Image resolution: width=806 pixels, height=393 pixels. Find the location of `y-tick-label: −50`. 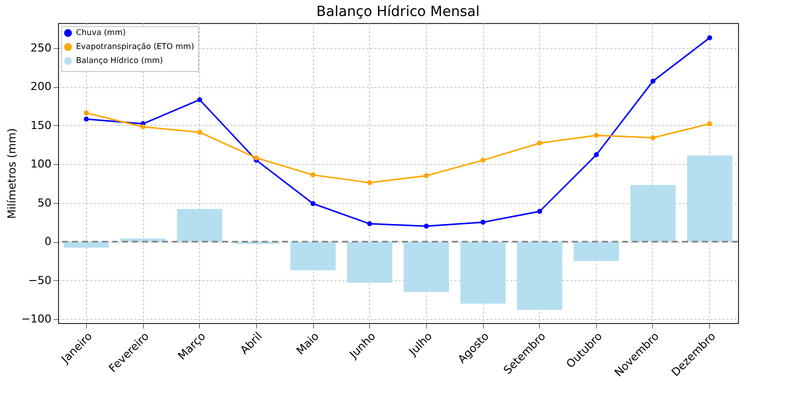

y-tick-label: −50 is located at coordinates (40, 280).